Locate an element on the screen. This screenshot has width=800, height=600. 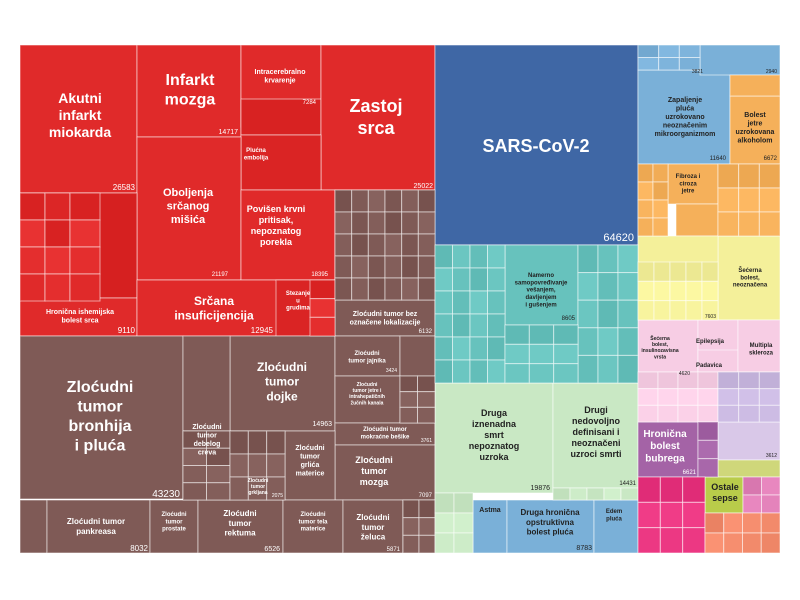
tile-povisen-pritisak is located at coordinates (288, 235).